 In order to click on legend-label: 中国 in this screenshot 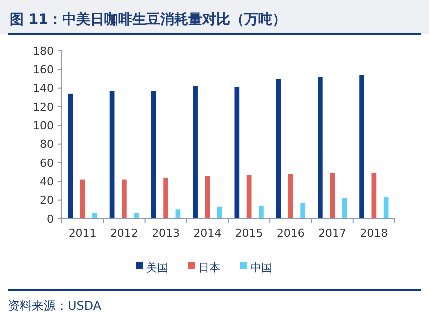, I will do `click(261, 267)`.